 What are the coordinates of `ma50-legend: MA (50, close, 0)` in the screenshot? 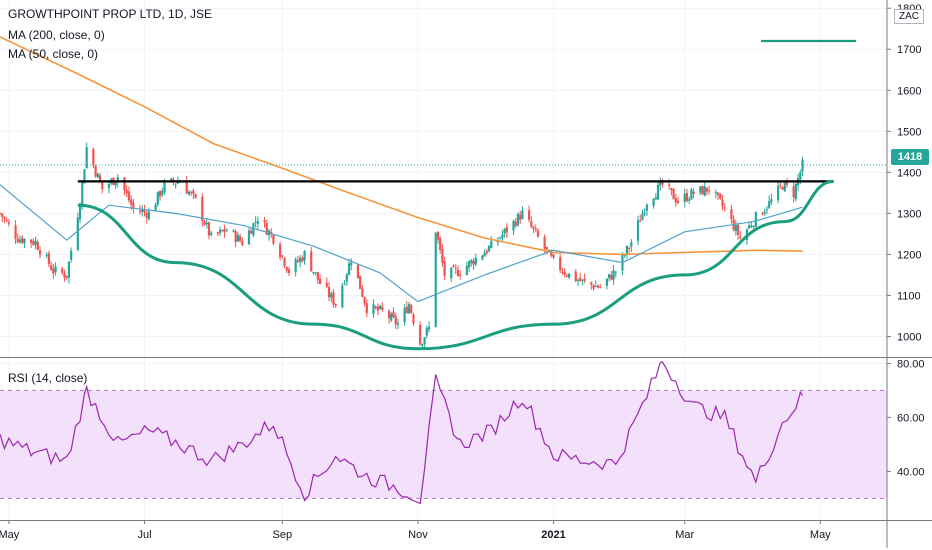 It's located at (53, 54).